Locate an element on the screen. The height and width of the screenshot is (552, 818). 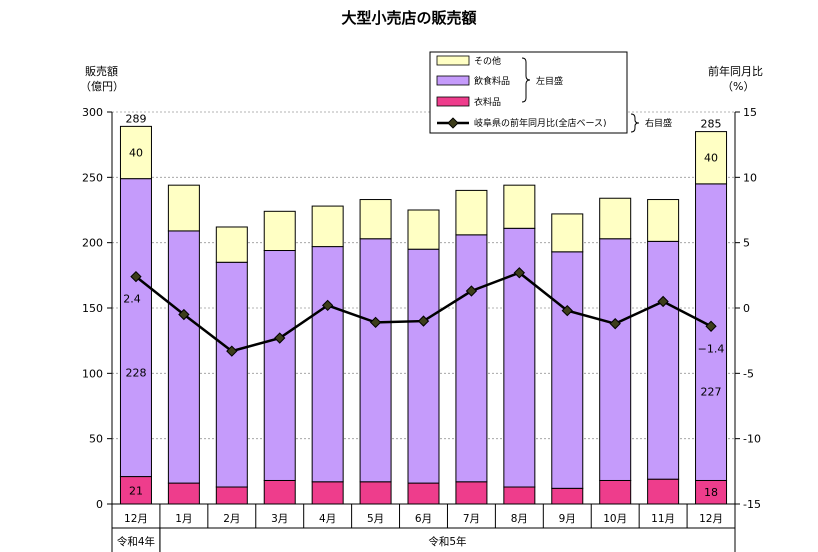
data-label: 21 is located at coordinates (136, 490).